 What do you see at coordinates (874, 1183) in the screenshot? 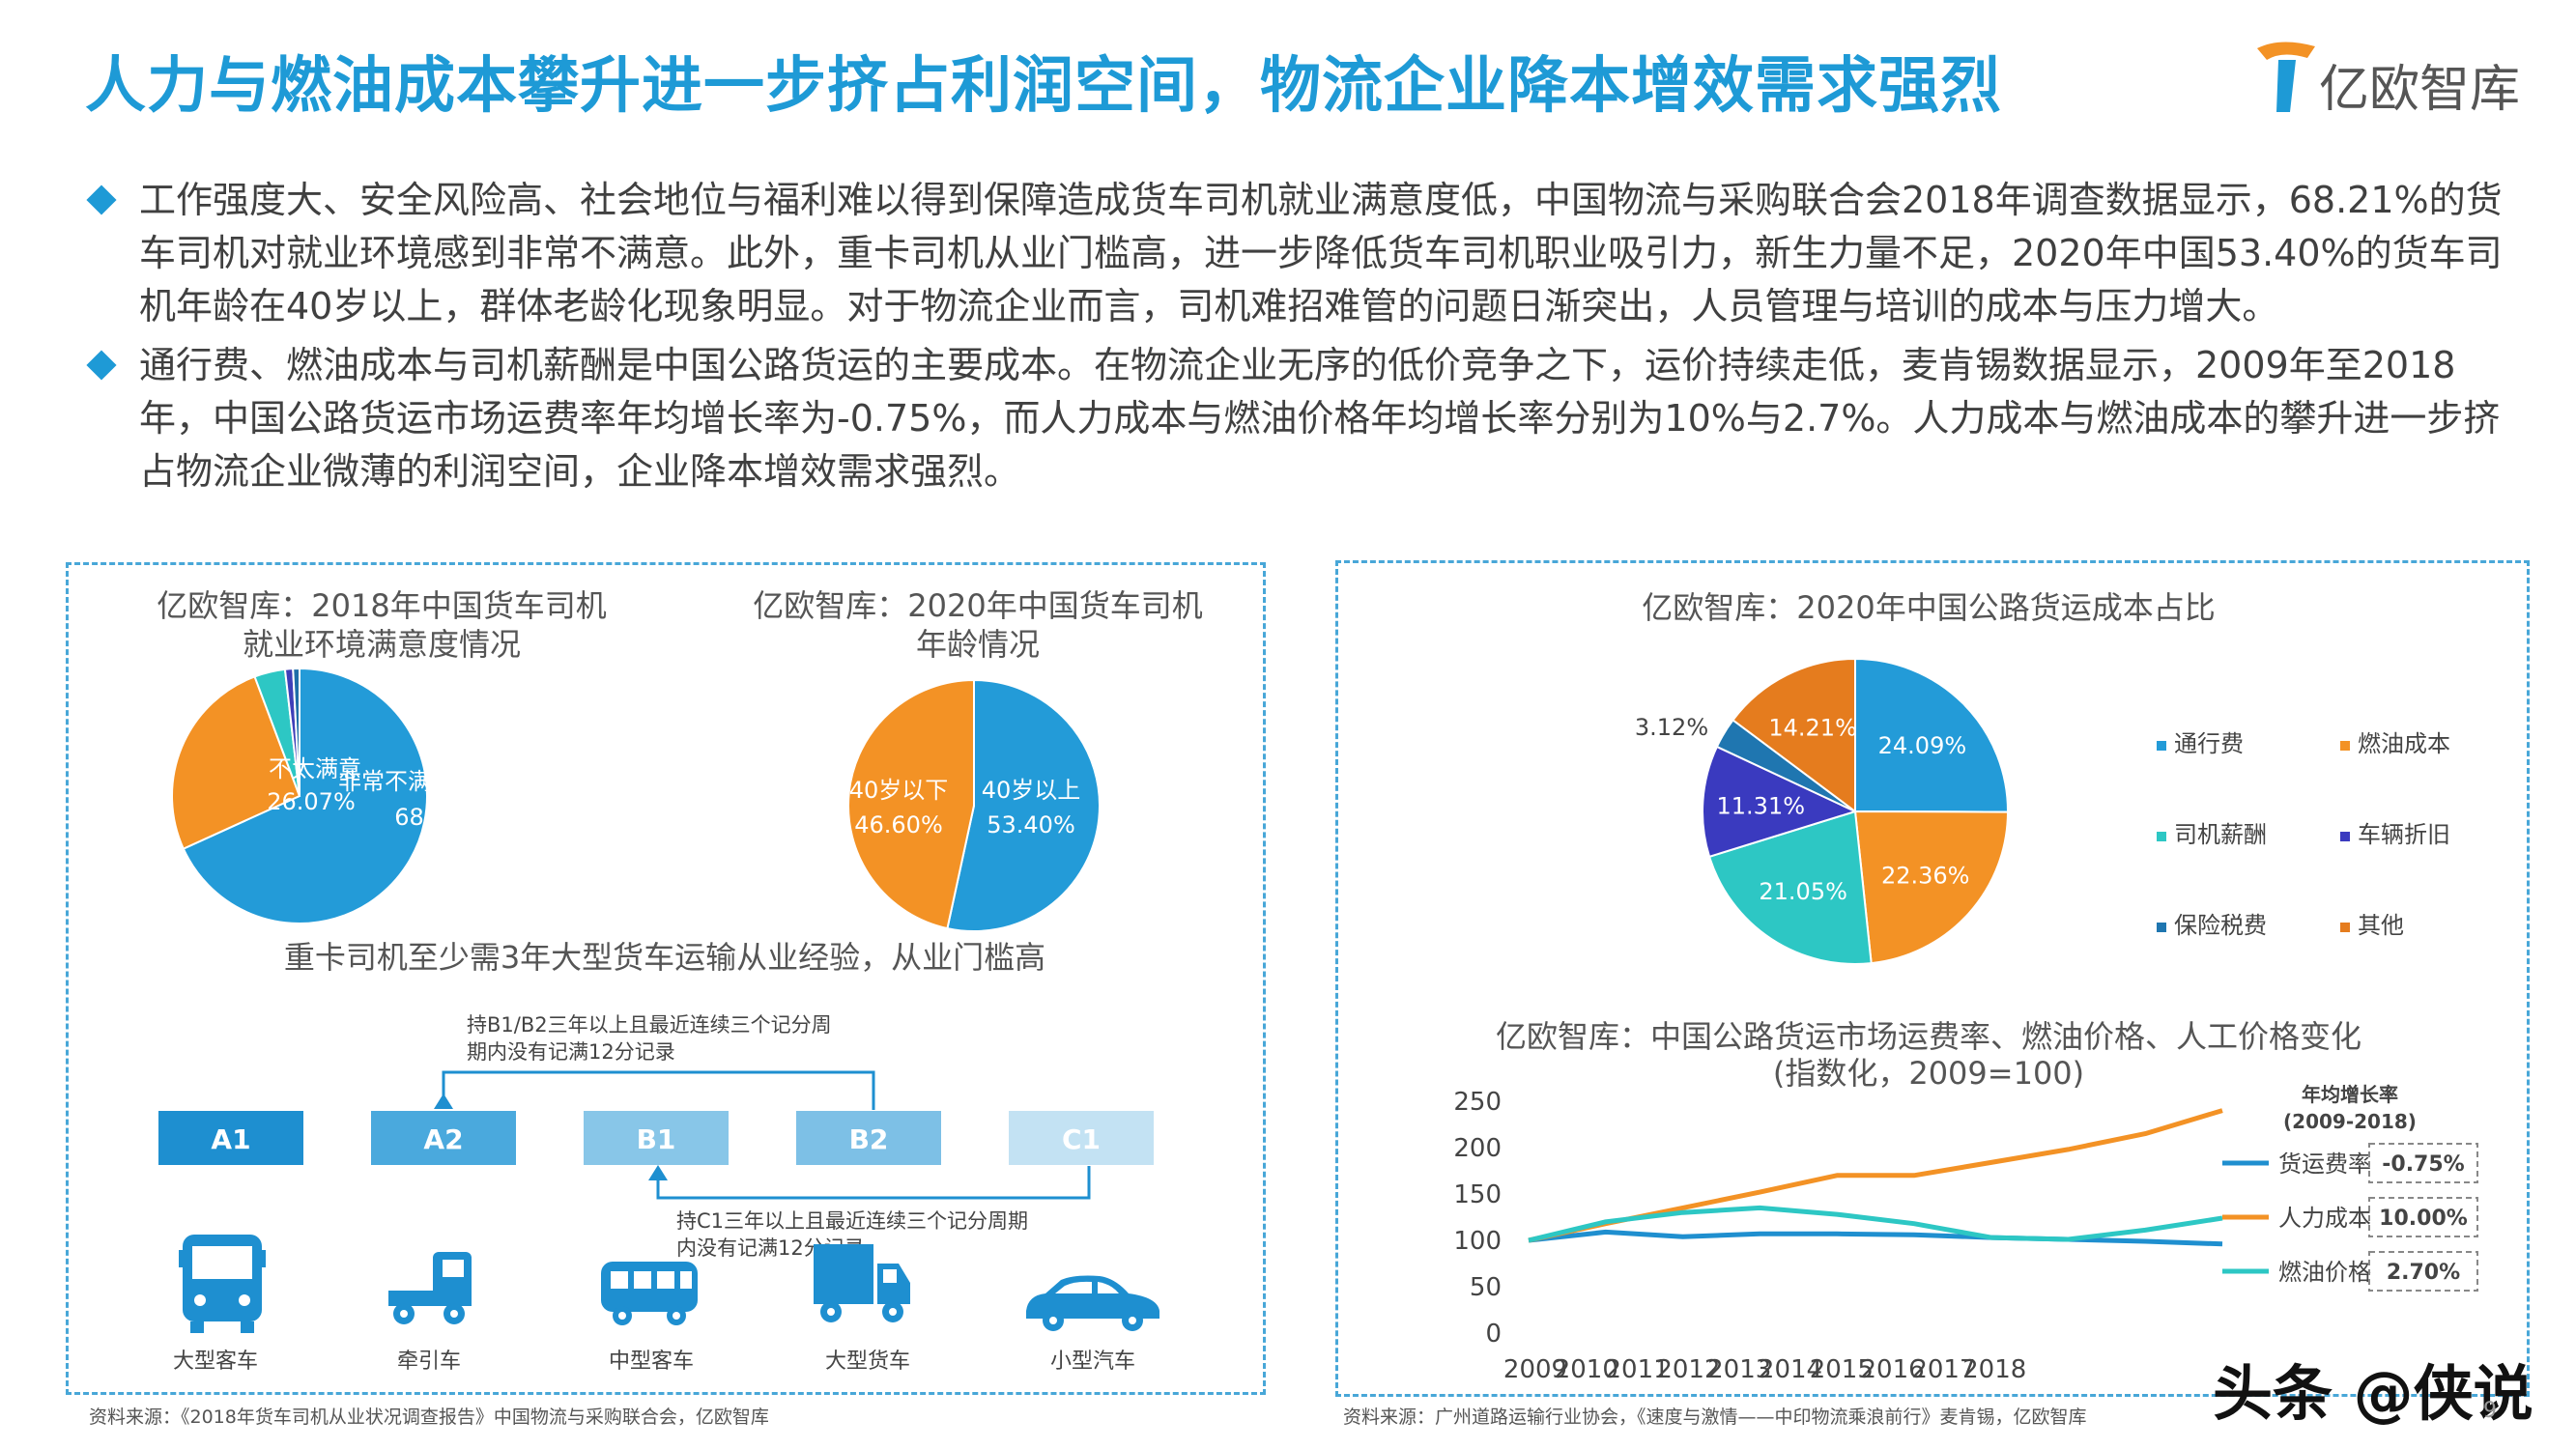
I see `license-connector-bottom` at bounding box center [874, 1183].